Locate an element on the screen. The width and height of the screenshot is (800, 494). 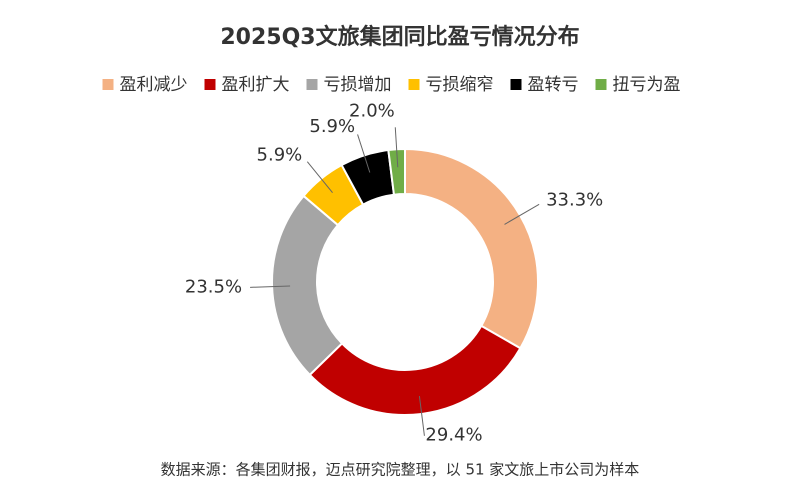
value-label: 23.5% is located at coordinates (213, 287).